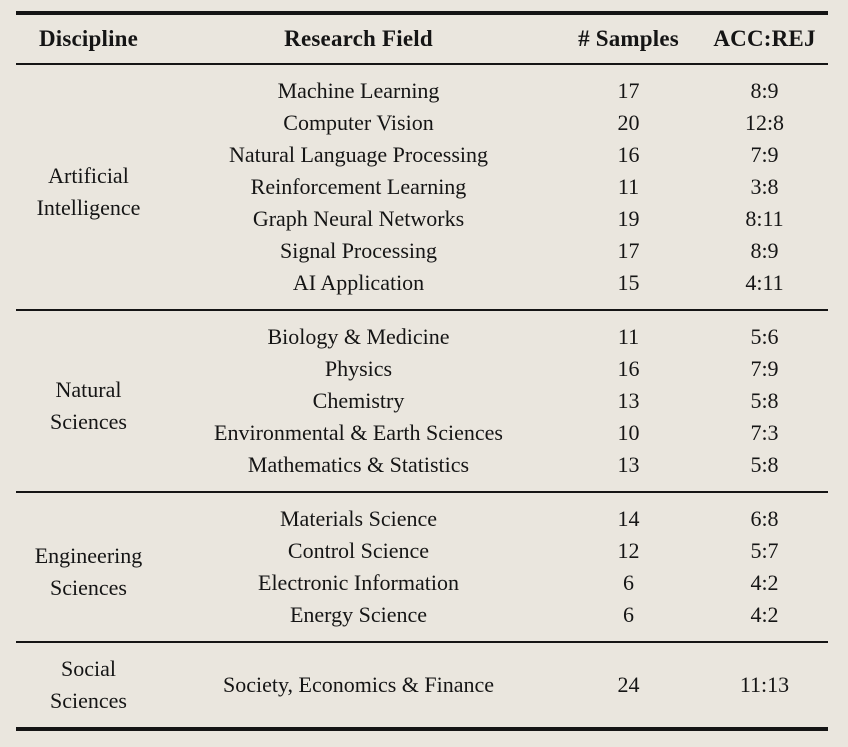 The image size is (848, 747). I want to click on table-row: Electronic Information 6 4:2, so click(422, 583).